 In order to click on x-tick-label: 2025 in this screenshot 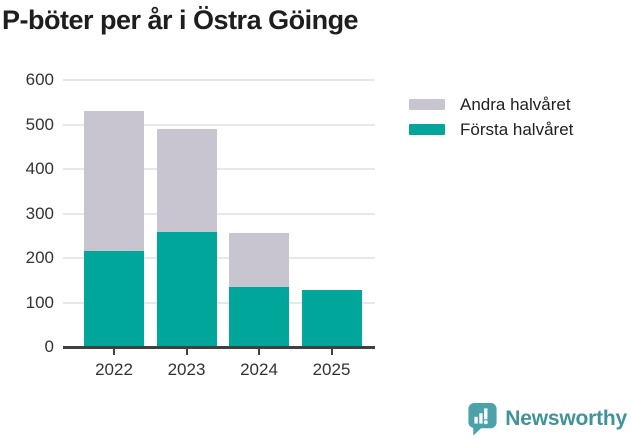, I will do `click(331, 369)`.